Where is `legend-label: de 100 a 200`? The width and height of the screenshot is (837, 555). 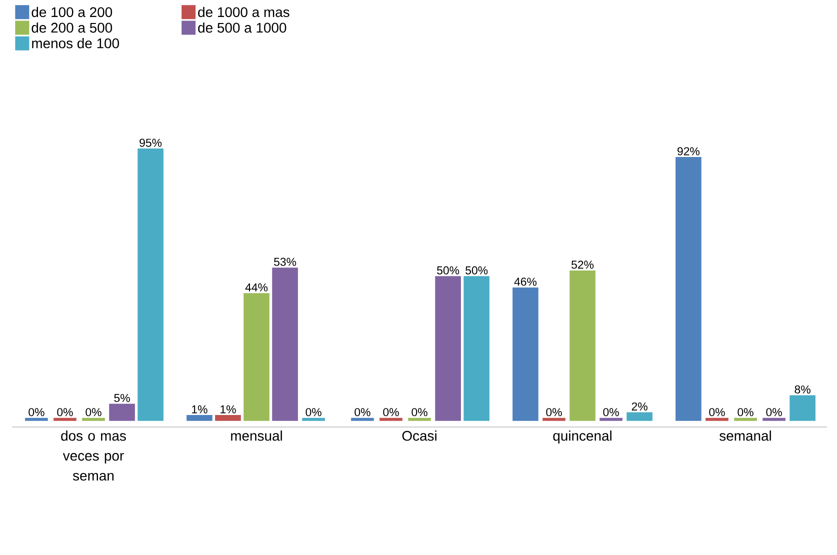 legend-label: de 100 a 200 is located at coordinates (72, 12).